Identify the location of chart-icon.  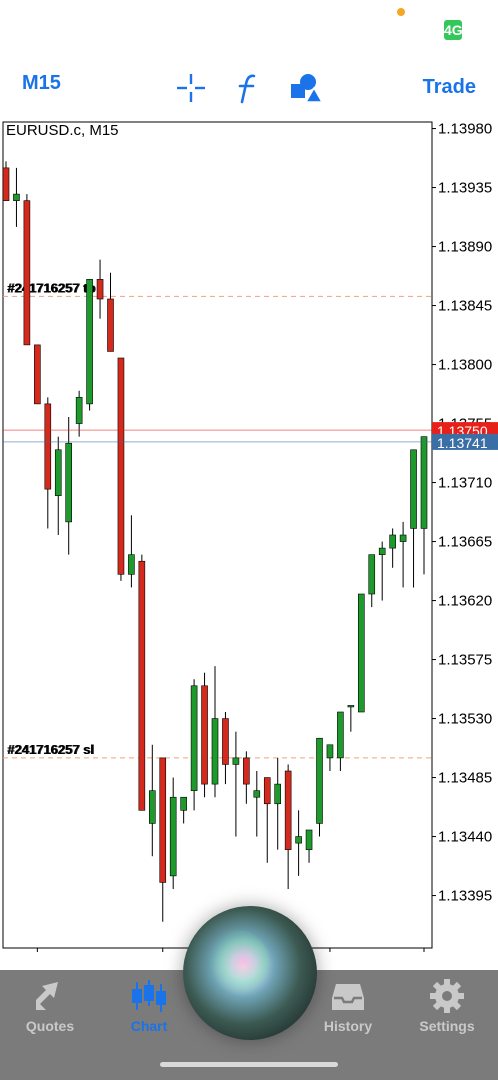
(149, 996).